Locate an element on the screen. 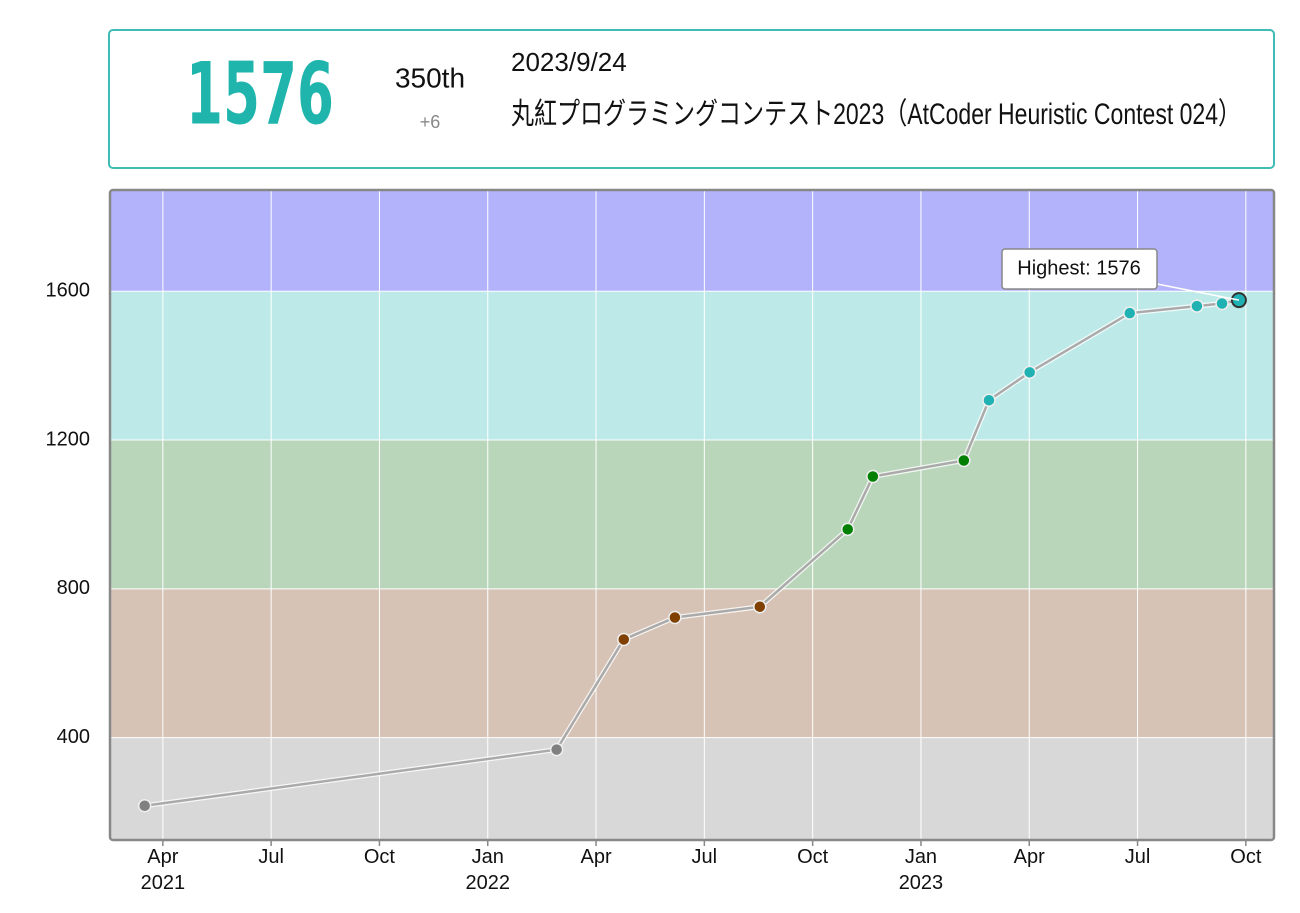  annotation-text: Highest: 1576 is located at coordinates (1078, 268).